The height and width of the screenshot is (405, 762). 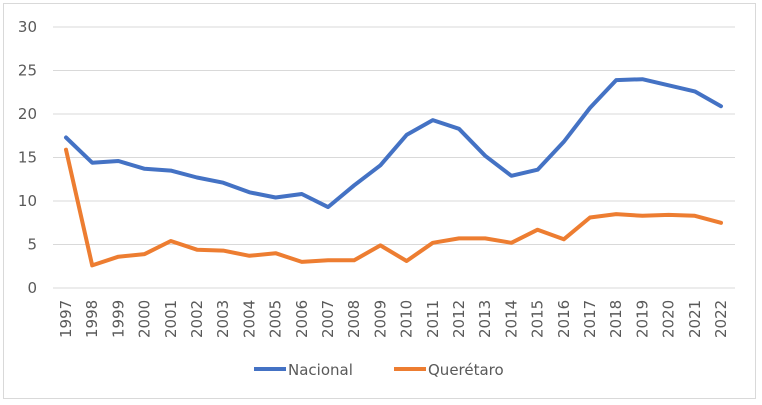 I want to click on x-tick-label: 2018, so click(x=616, y=319).